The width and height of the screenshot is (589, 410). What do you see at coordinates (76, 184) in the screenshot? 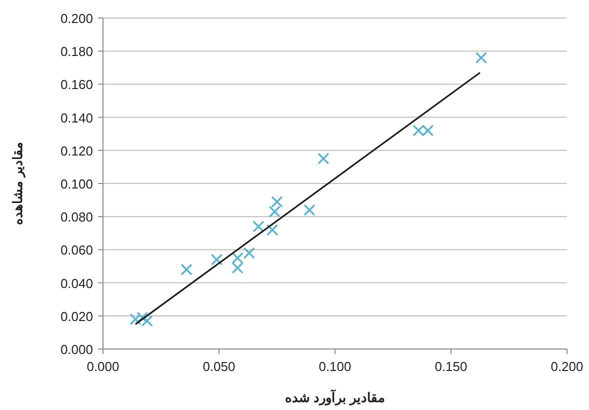
I see `y-tick-label: 0.100` at bounding box center [76, 184].